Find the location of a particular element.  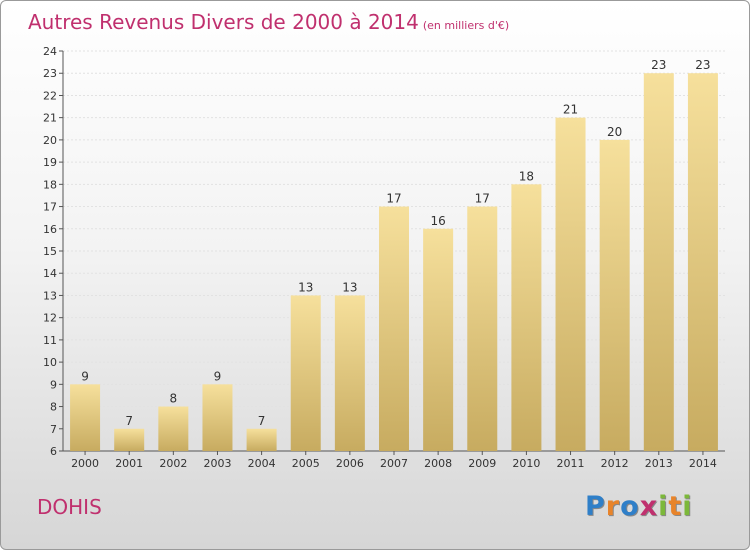

y-tick-label: 6 is located at coordinates (53, 451).